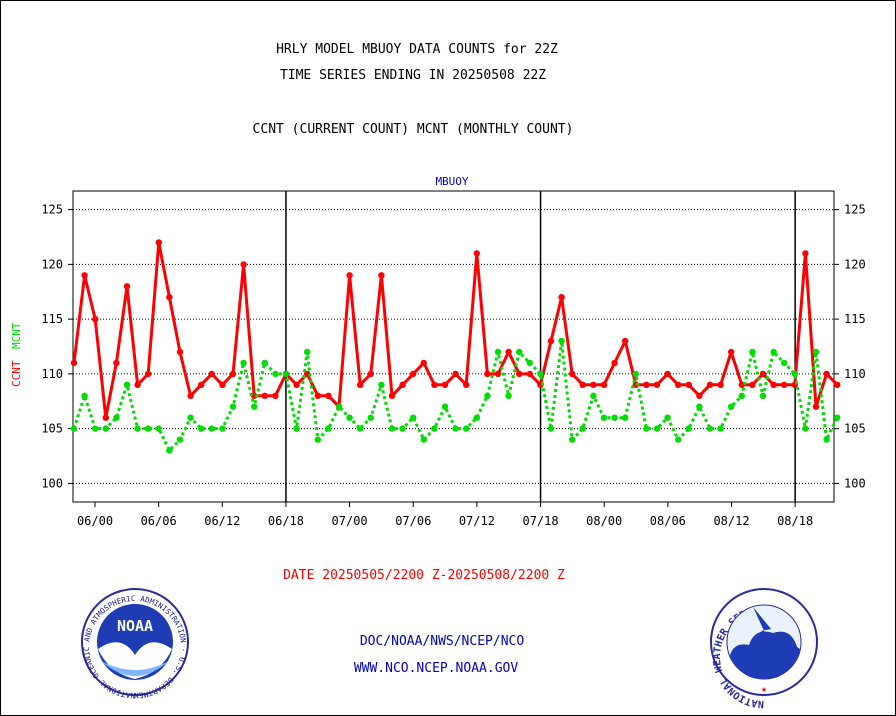  I want to click on chart-title-line2: TIME SERIES ENDING IN 20250508 22Z, so click(413, 75).